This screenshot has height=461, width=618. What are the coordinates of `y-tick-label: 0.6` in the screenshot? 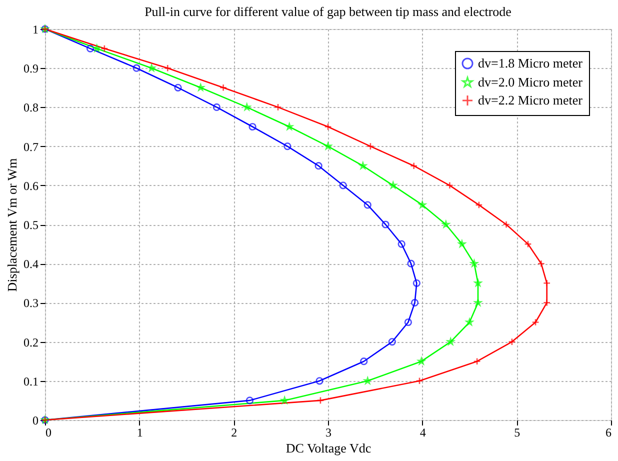 It's located at (31, 185).